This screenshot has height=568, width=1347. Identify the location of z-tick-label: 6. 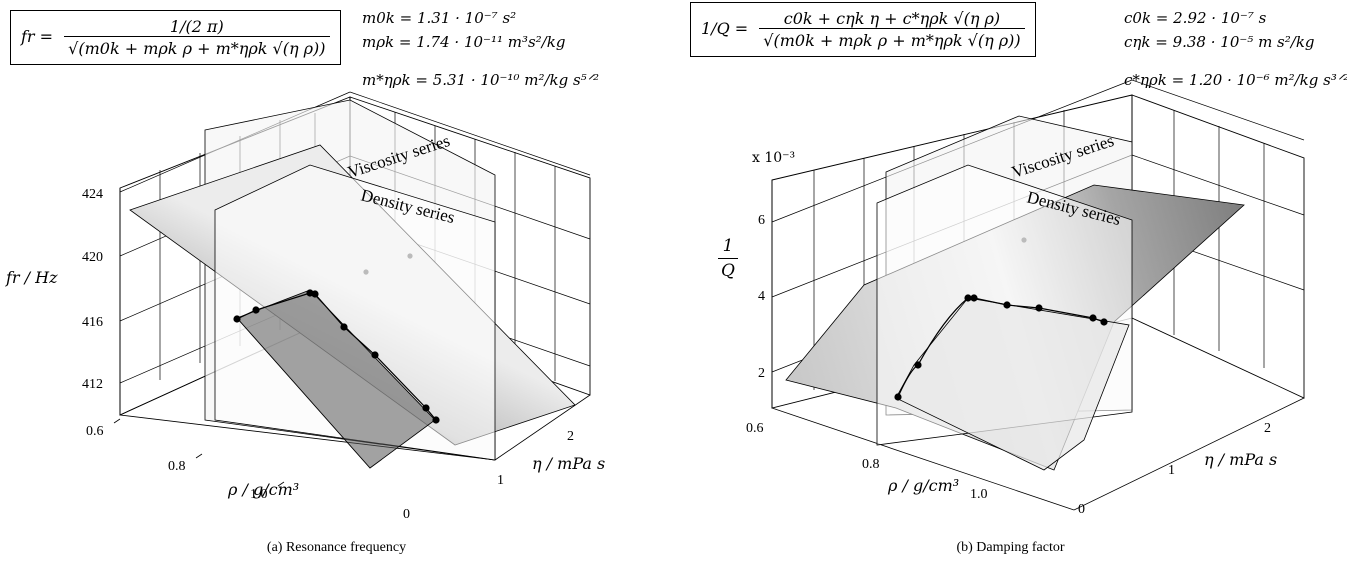
(761, 220).